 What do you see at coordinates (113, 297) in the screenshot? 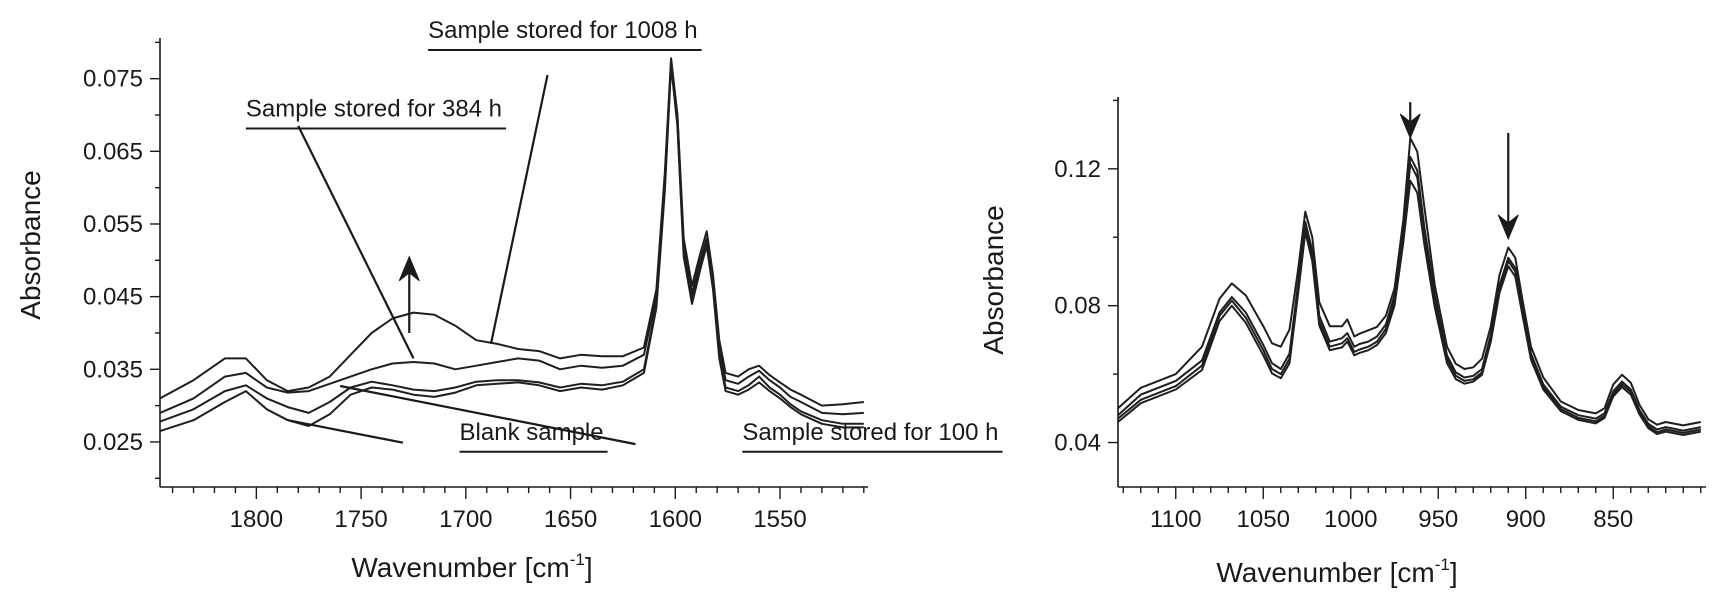
I see `left-y-tick-label: 0.045` at bounding box center [113, 297].